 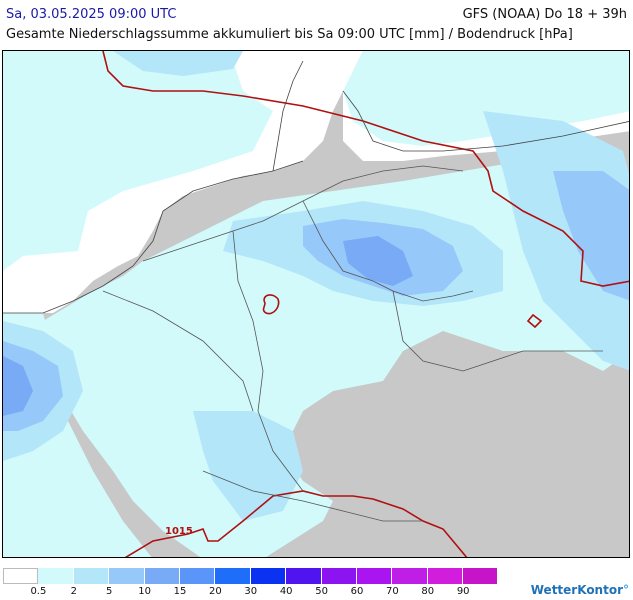 I want to click on precip-5mm-south, so click(x=248, y=466).